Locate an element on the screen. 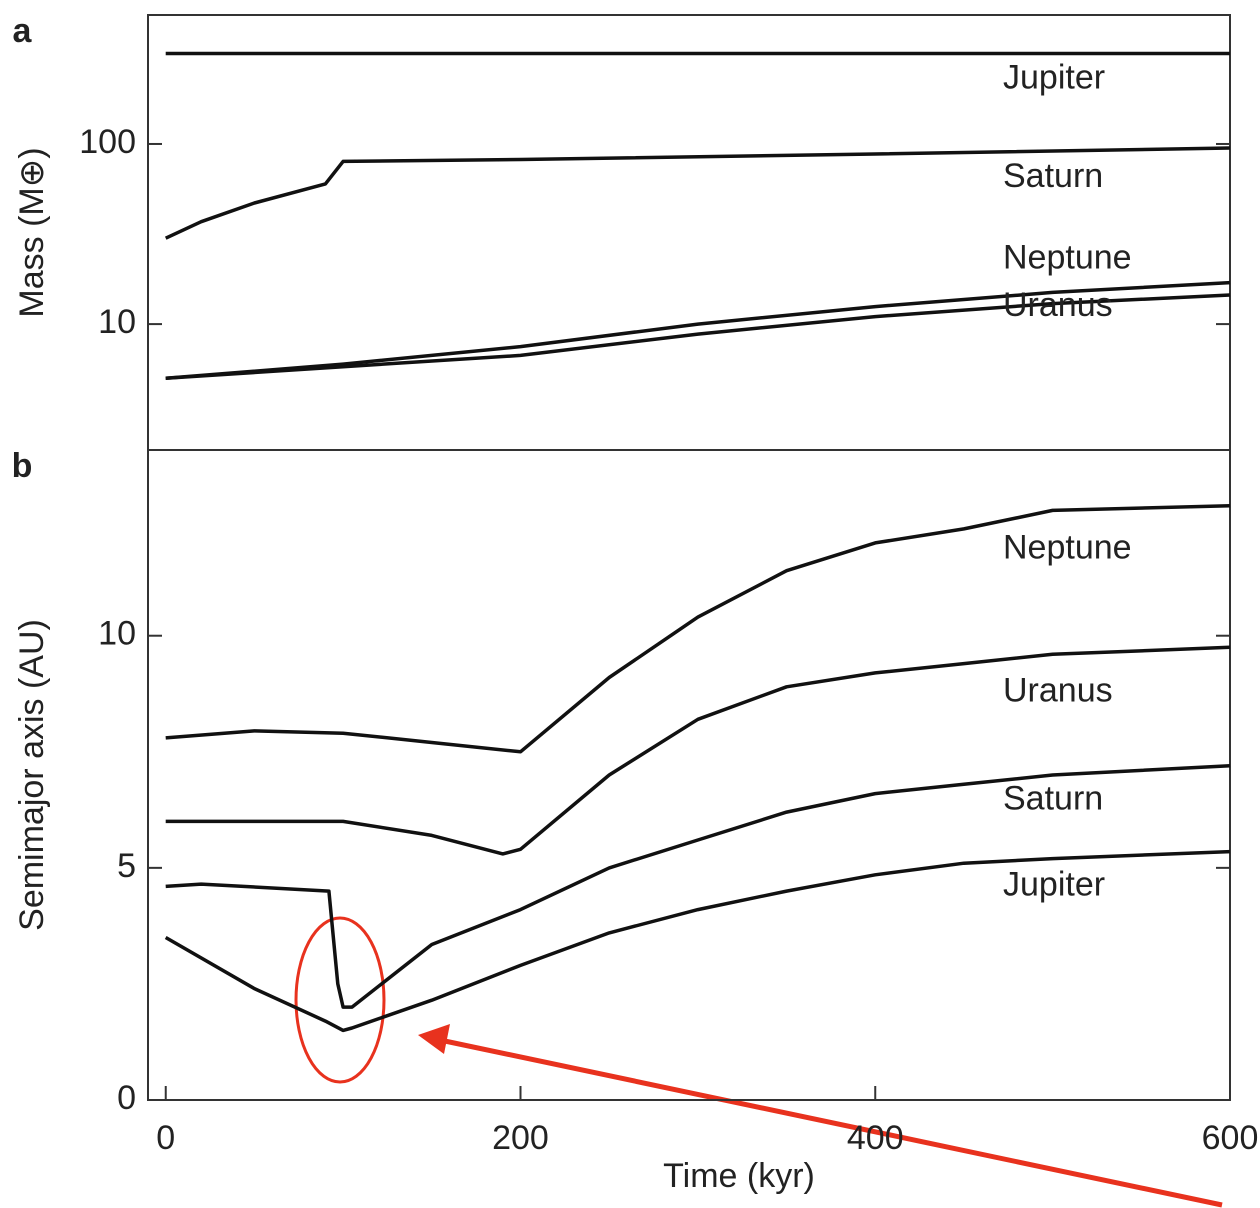 The height and width of the screenshot is (1208, 1260). y-axis-label: Mass (M⊕) is located at coordinates (32, 232).